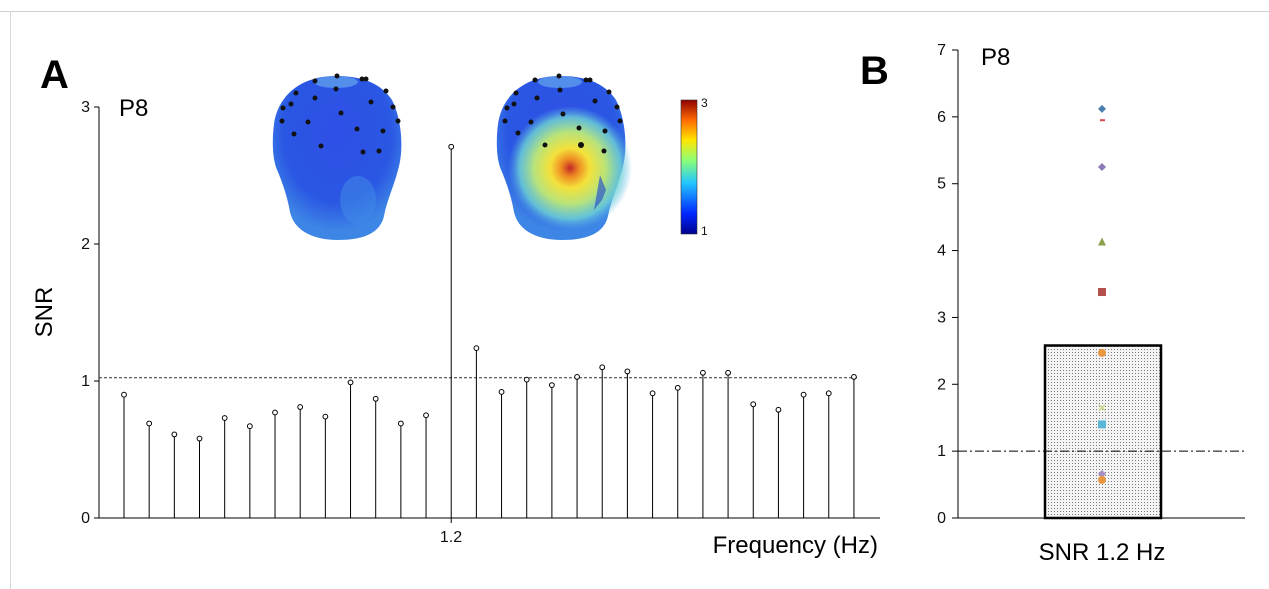 This screenshot has width=1269, height=589. I want to click on figure-left-border, so click(10, 300).